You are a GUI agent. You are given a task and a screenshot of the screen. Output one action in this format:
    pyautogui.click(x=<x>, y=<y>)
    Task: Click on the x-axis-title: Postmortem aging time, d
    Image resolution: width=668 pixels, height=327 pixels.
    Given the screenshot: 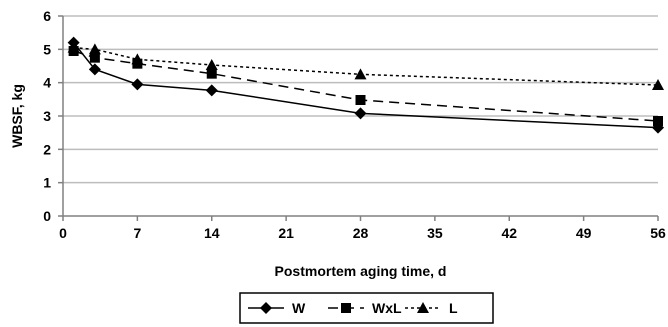 What is the action you would take?
    pyautogui.click(x=361, y=271)
    